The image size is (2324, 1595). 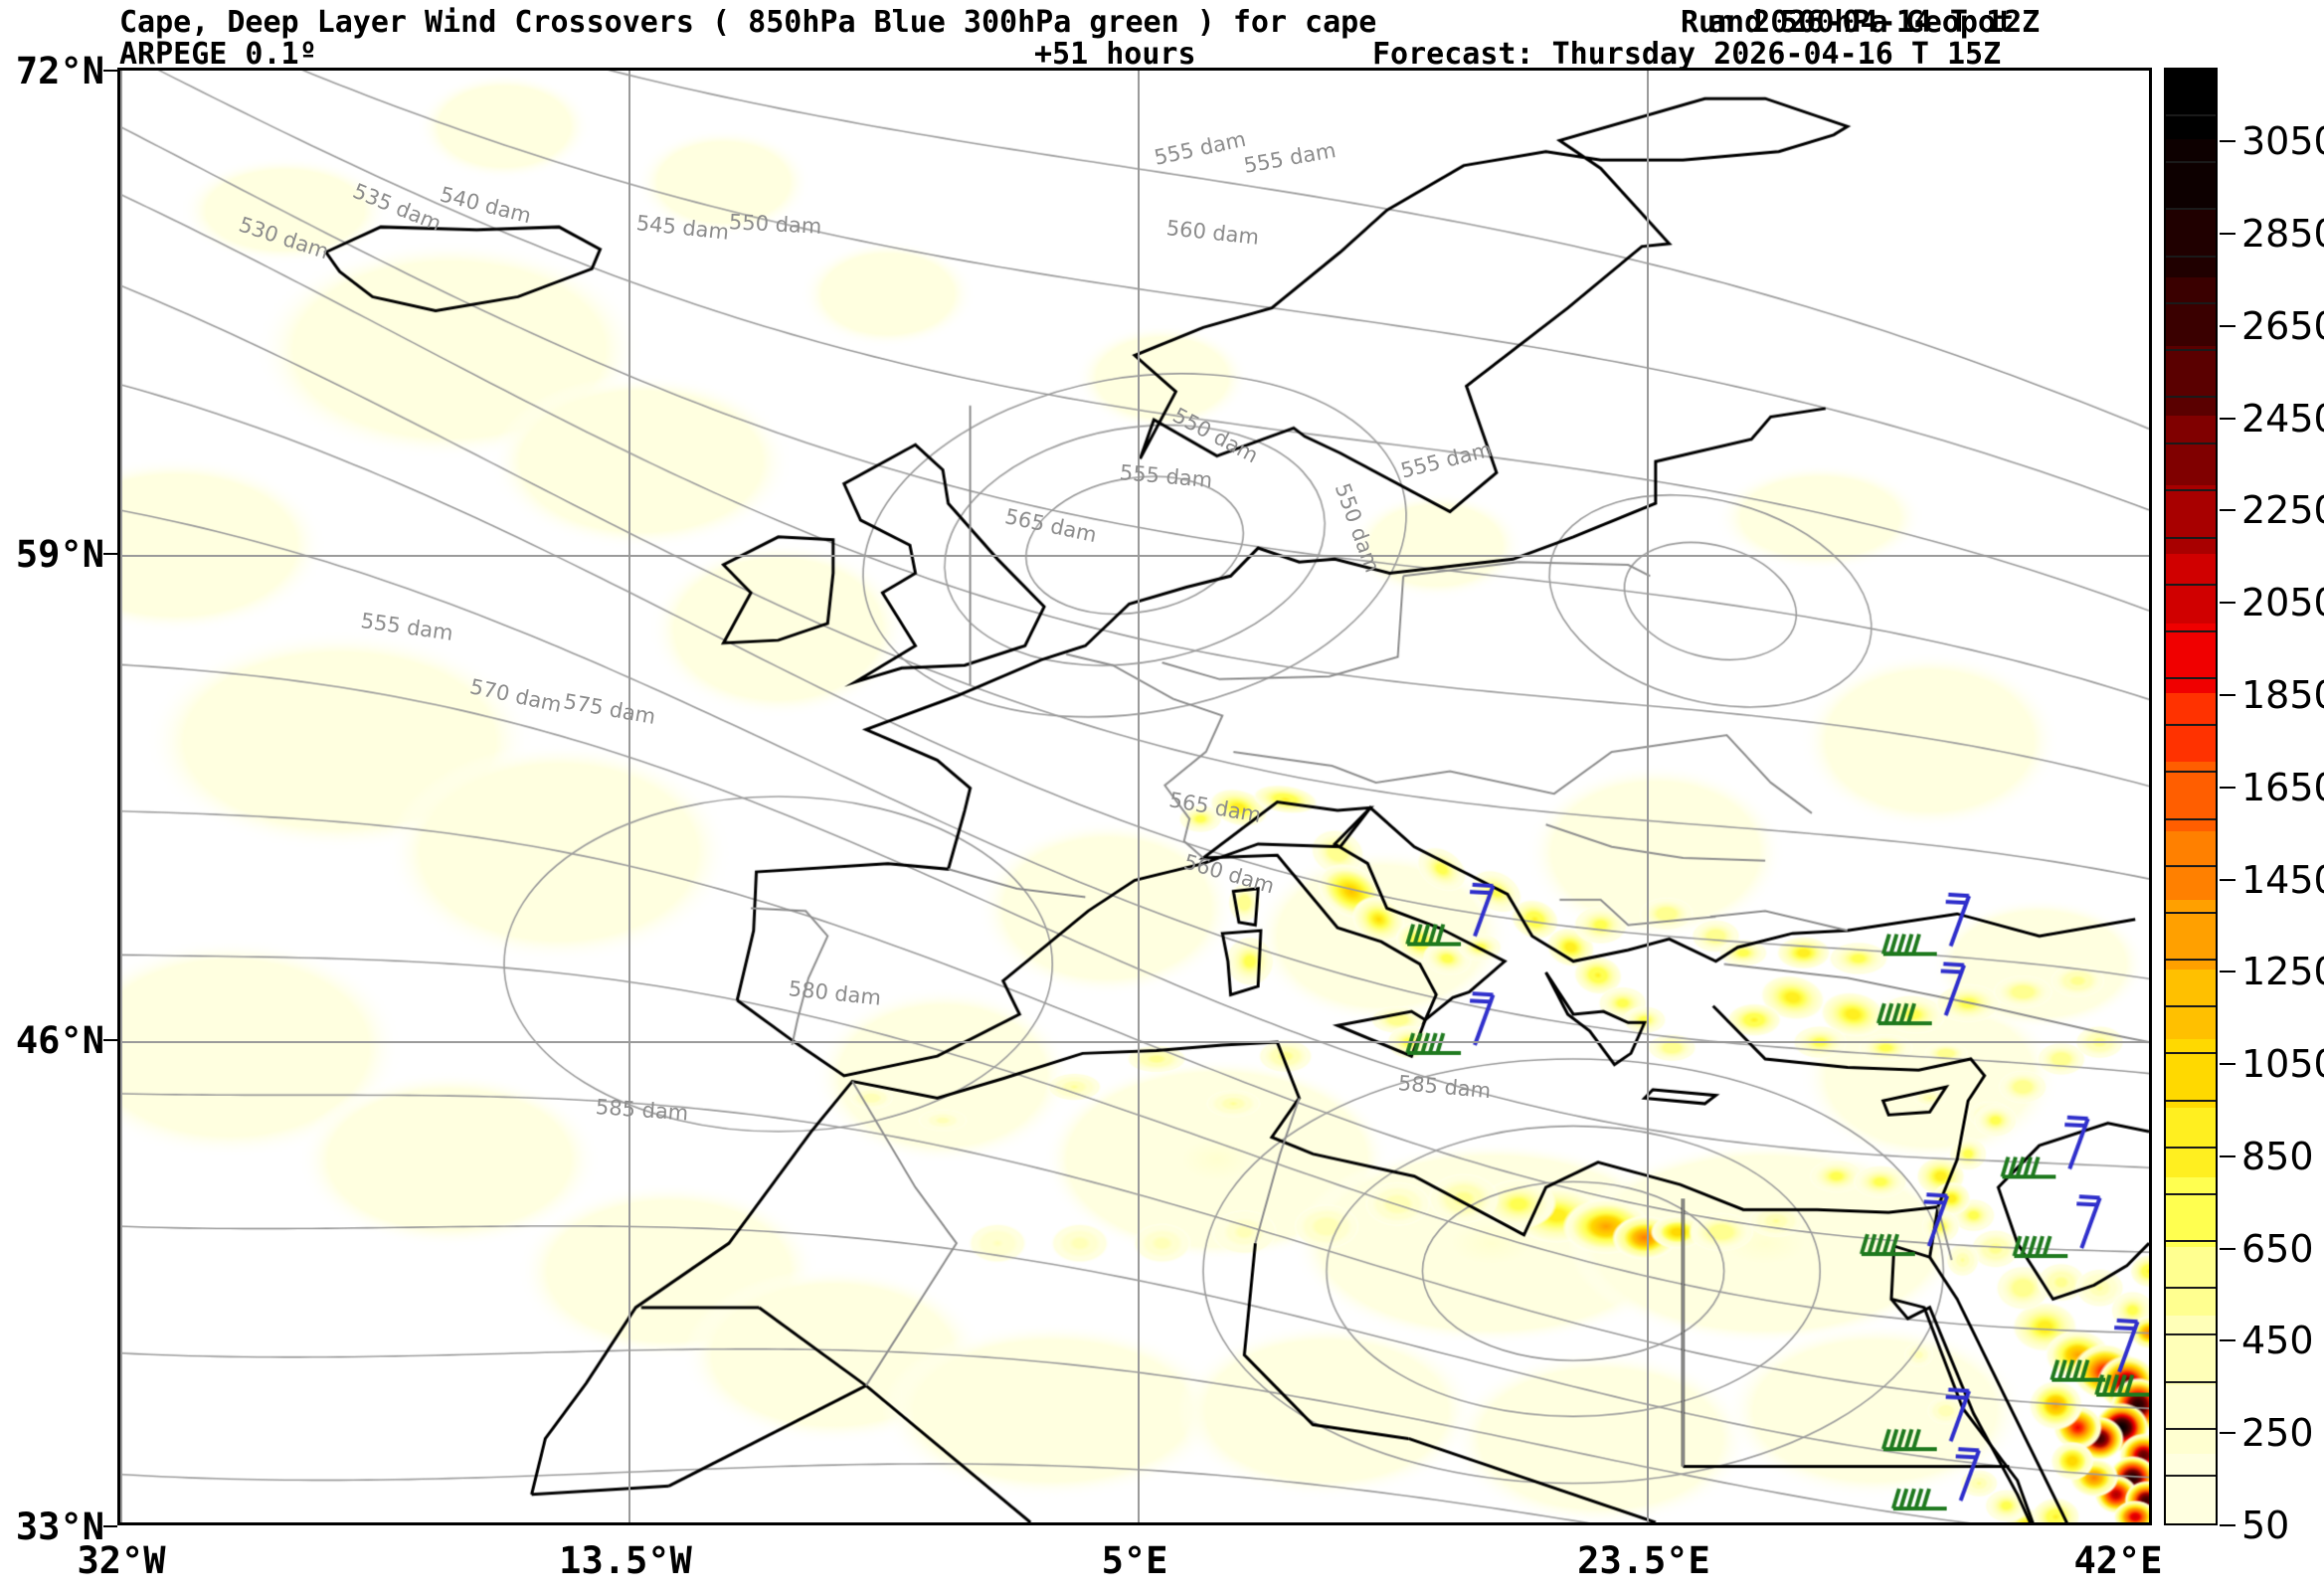 What do you see at coordinates (1134, 1042) in the screenshot?
I see `graticule-46N` at bounding box center [1134, 1042].